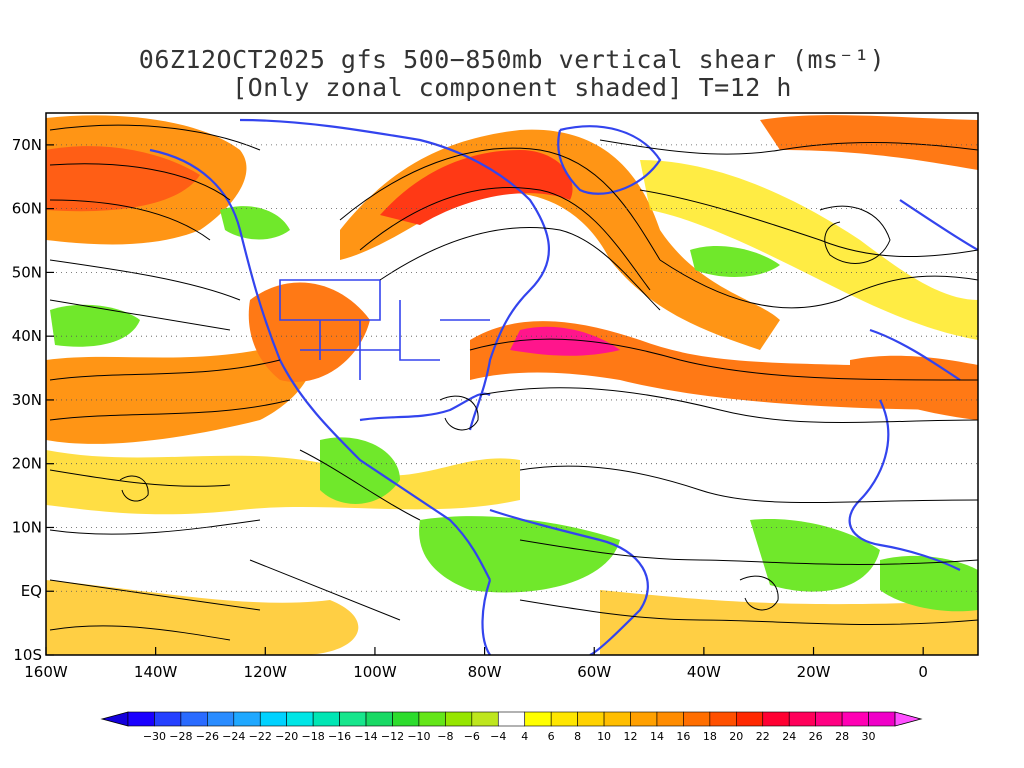 The image size is (1024, 768). I want to click on y-tick-label: 50N, so click(27, 272).